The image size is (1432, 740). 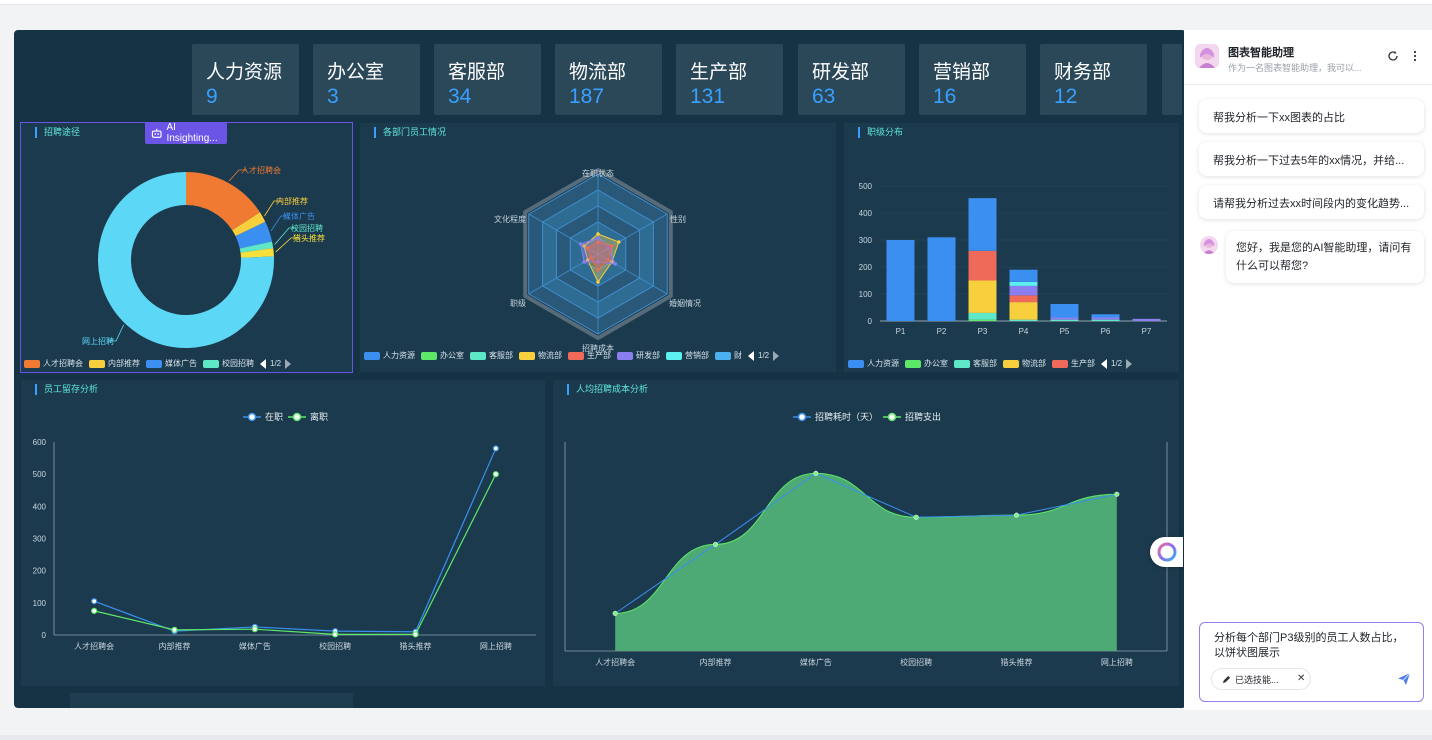 What do you see at coordinates (319, 416) in the screenshot?
I see `legend-label: 离职` at bounding box center [319, 416].